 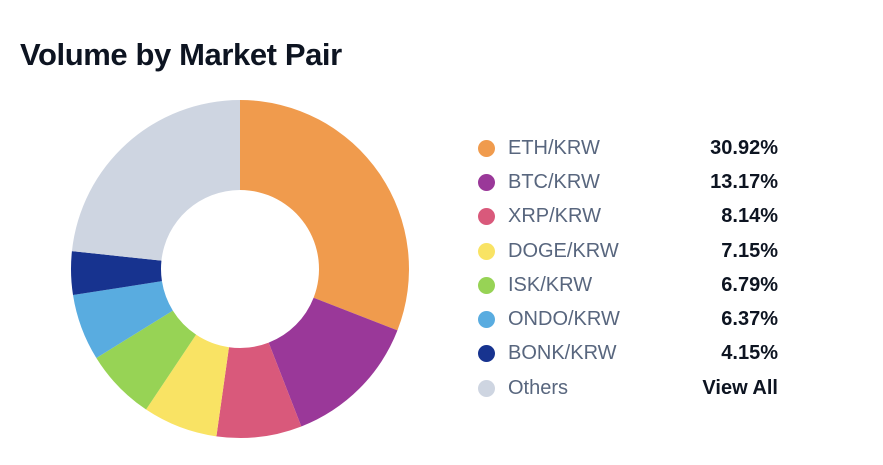 What do you see at coordinates (486, 148) in the screenshot?
I see `legend-color-dot-eth-krw` at bounding box center [486, 148].